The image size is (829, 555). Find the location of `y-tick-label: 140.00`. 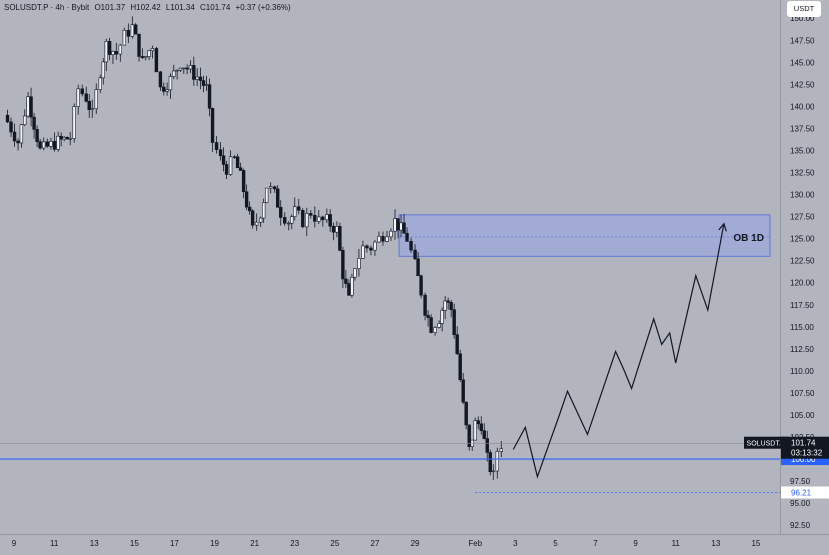

y-tick-label: 140.00 is located at coordinates (802, 106).